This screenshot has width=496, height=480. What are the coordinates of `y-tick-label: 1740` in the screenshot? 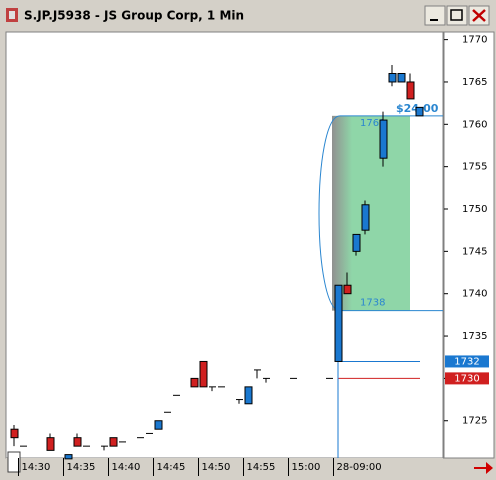 It's located at (474, 294).